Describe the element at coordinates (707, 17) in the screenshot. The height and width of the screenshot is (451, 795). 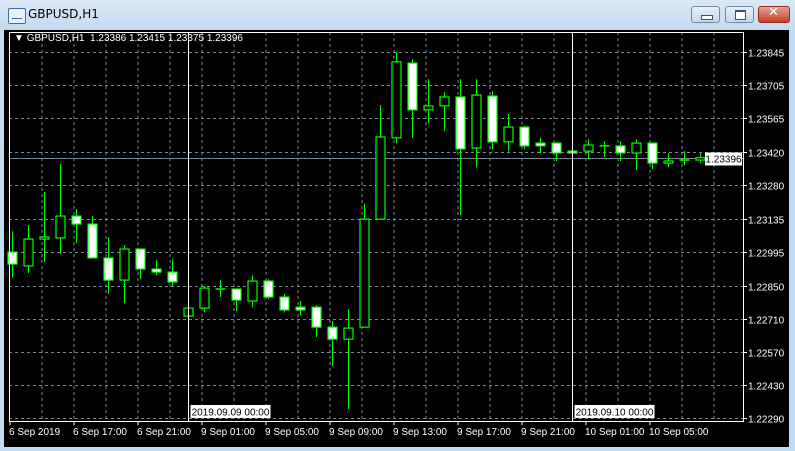
I see `minimize-icon` at that location.